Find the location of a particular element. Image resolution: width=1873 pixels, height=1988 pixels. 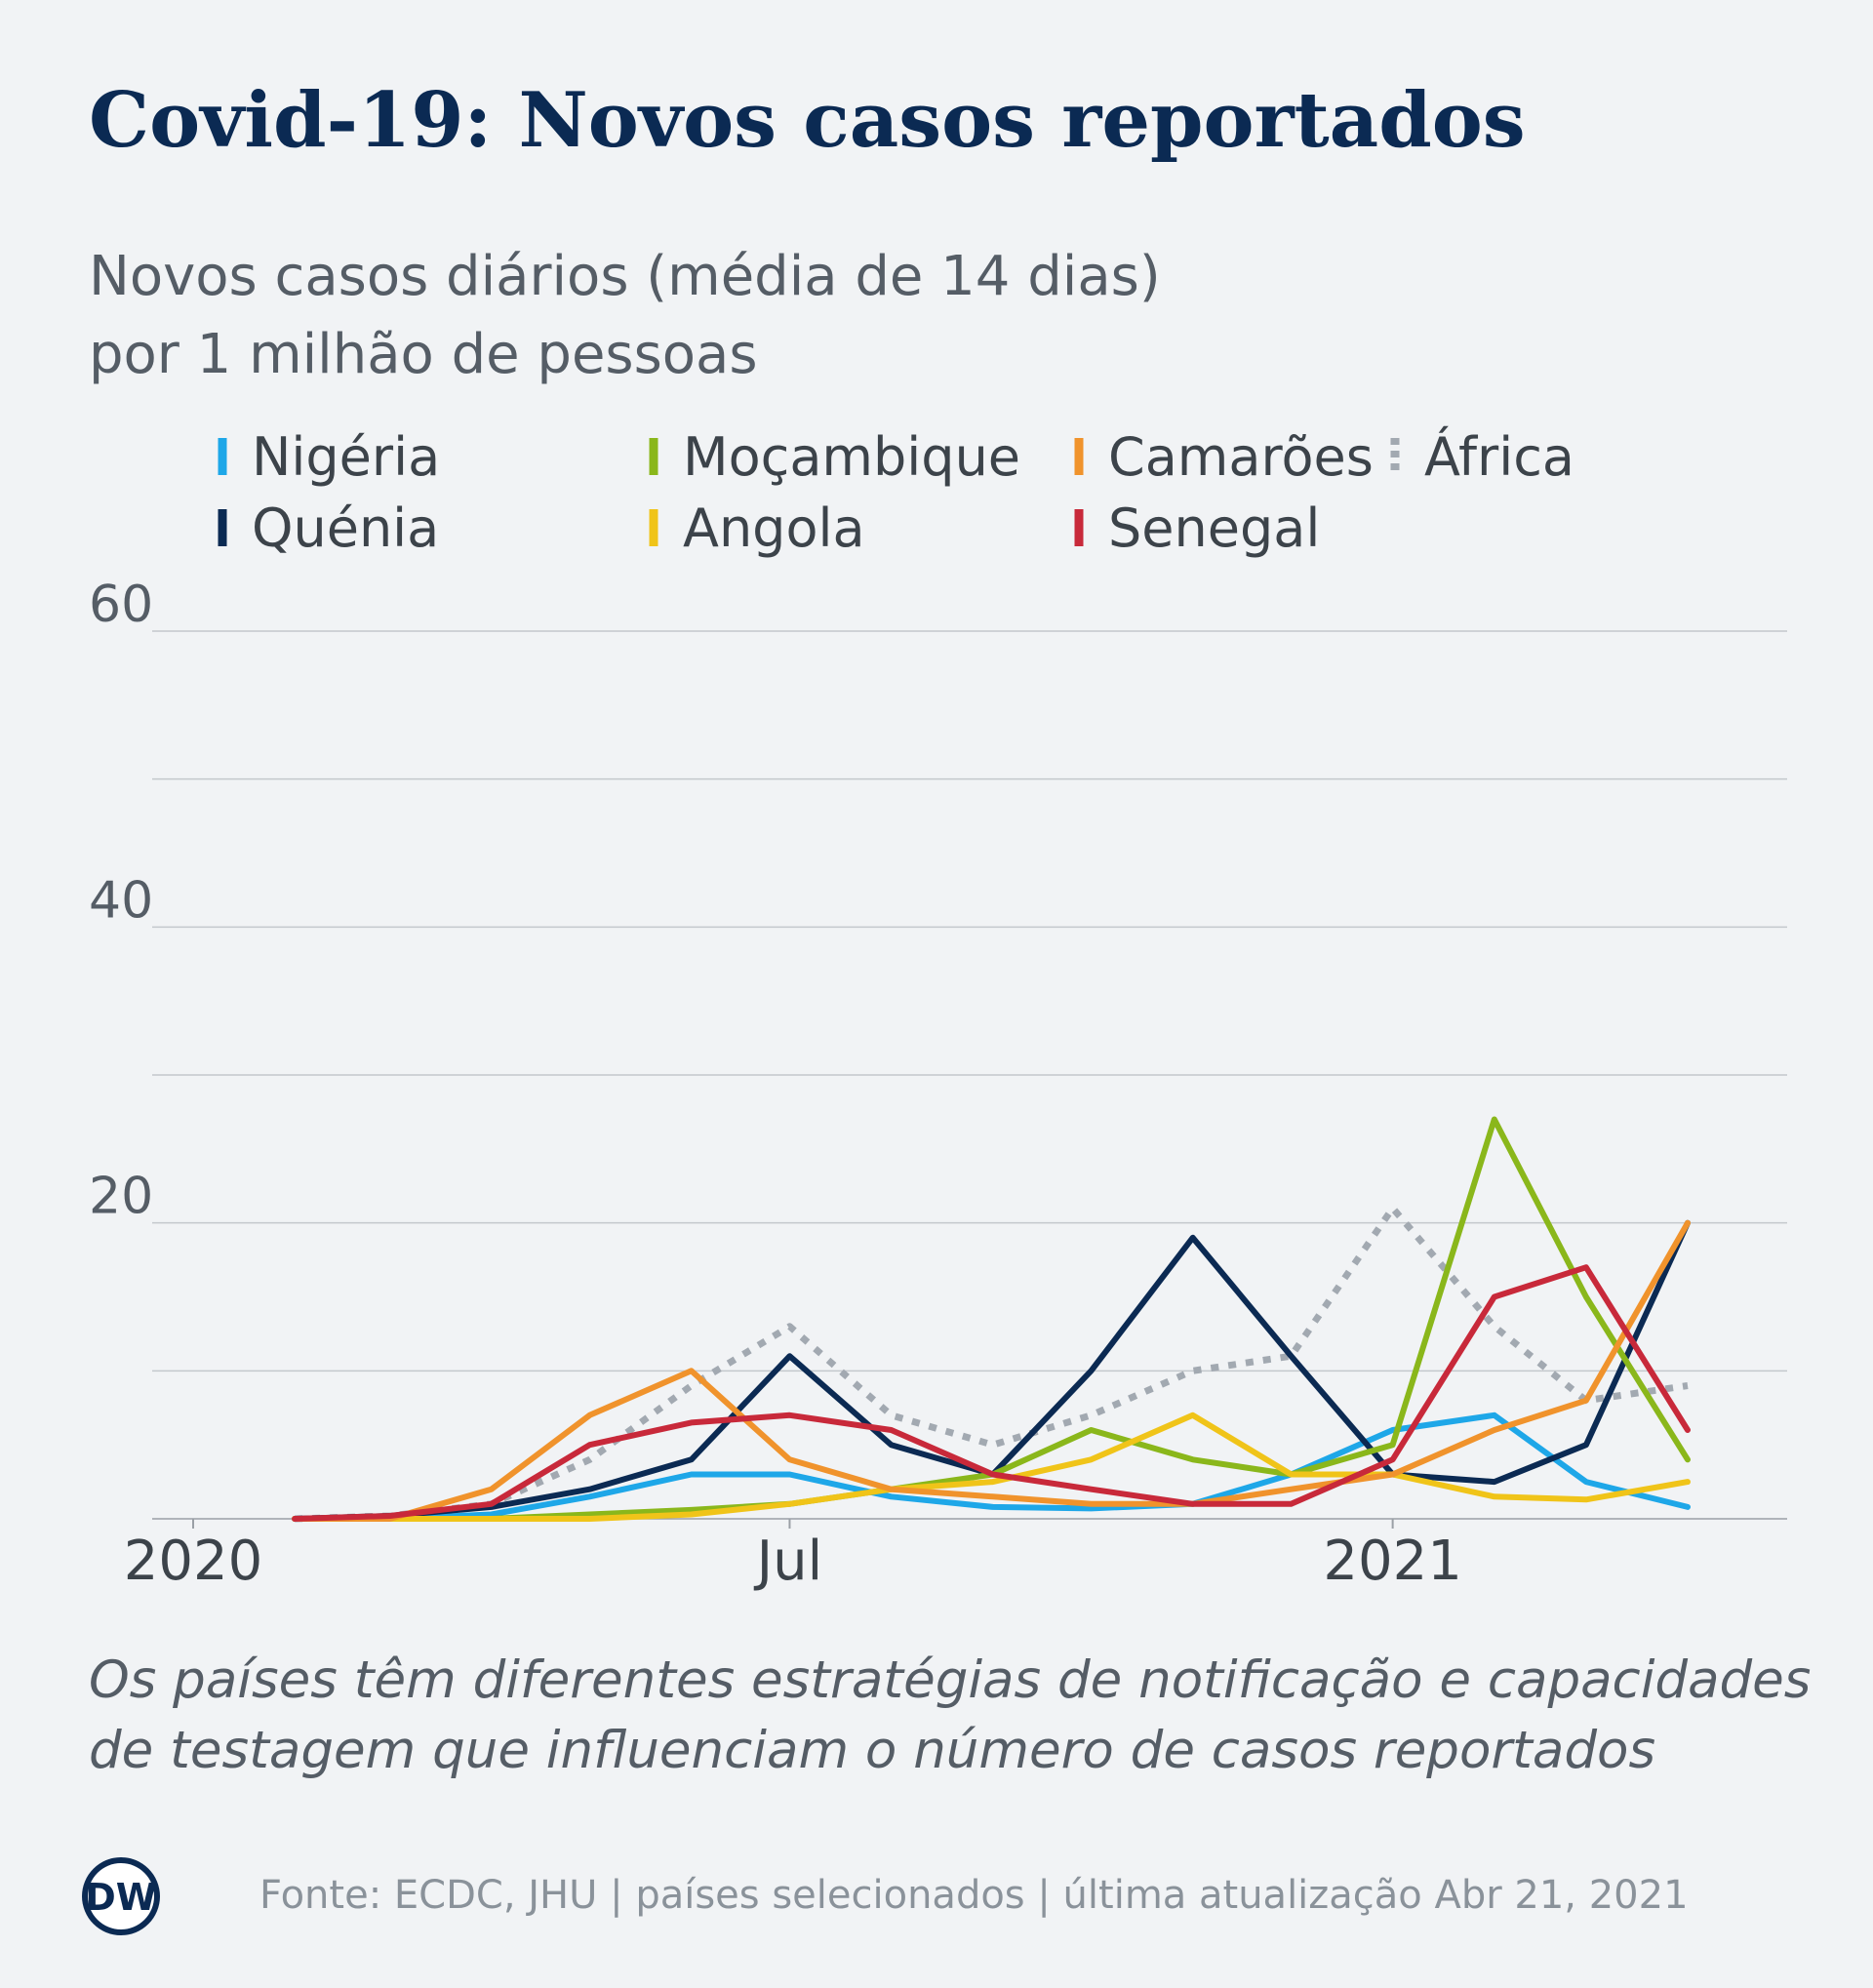

legend-label: Moçambique is located at coordinates (851, 457).